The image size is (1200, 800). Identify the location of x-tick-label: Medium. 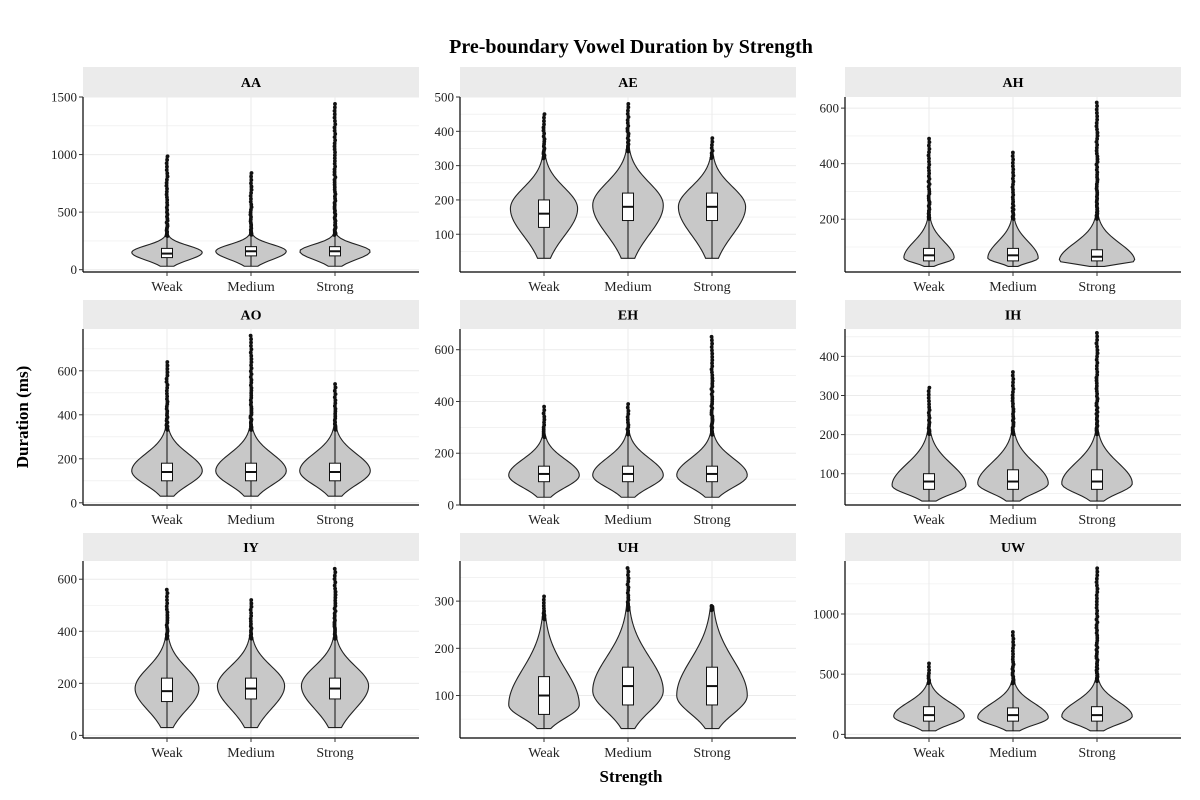
(1013, 287).